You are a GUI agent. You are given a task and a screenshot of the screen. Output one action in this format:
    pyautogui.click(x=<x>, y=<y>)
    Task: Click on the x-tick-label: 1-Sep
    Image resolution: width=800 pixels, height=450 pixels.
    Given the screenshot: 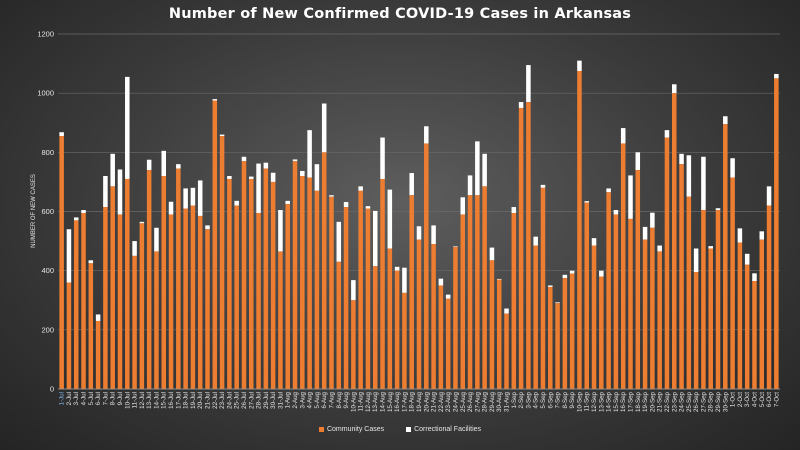 What is the action you would take?
    pyautogui.click(x=514, y=399)
    